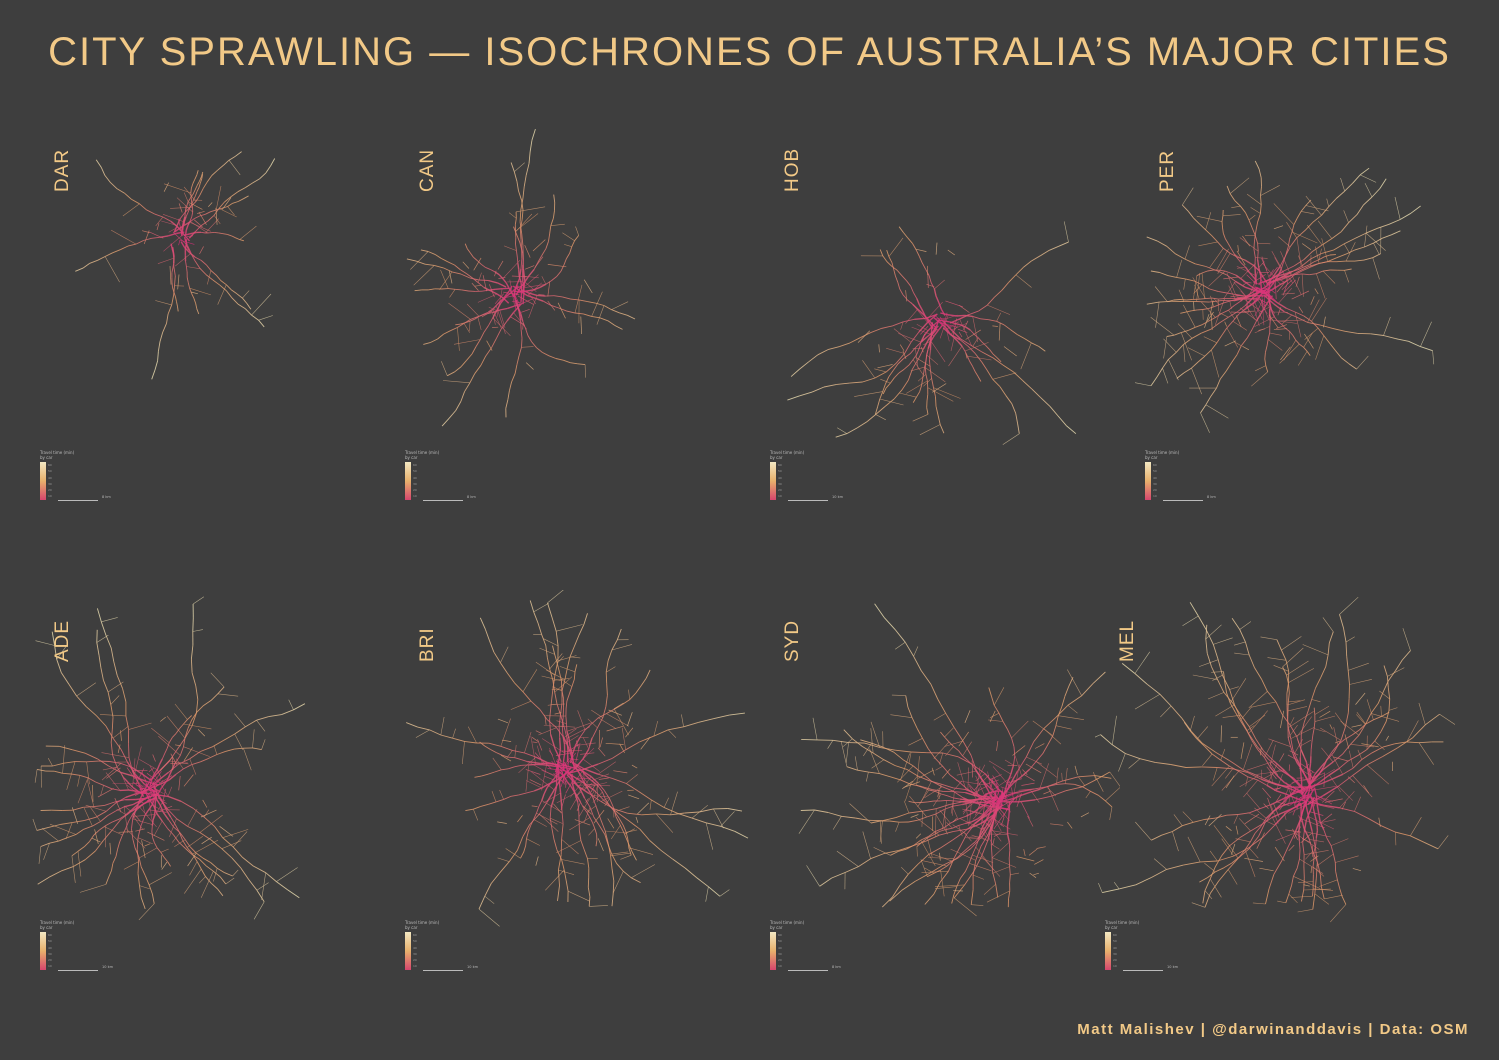  What do you see at coordinates (808, 968) in the screenshot?
I see `scale-bar` at bounding box center [808, 968].